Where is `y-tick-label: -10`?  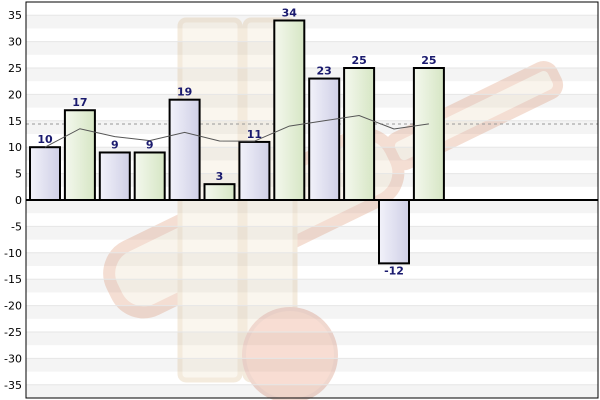 y-tick-label: -10 is located at coordinates (13, 253).